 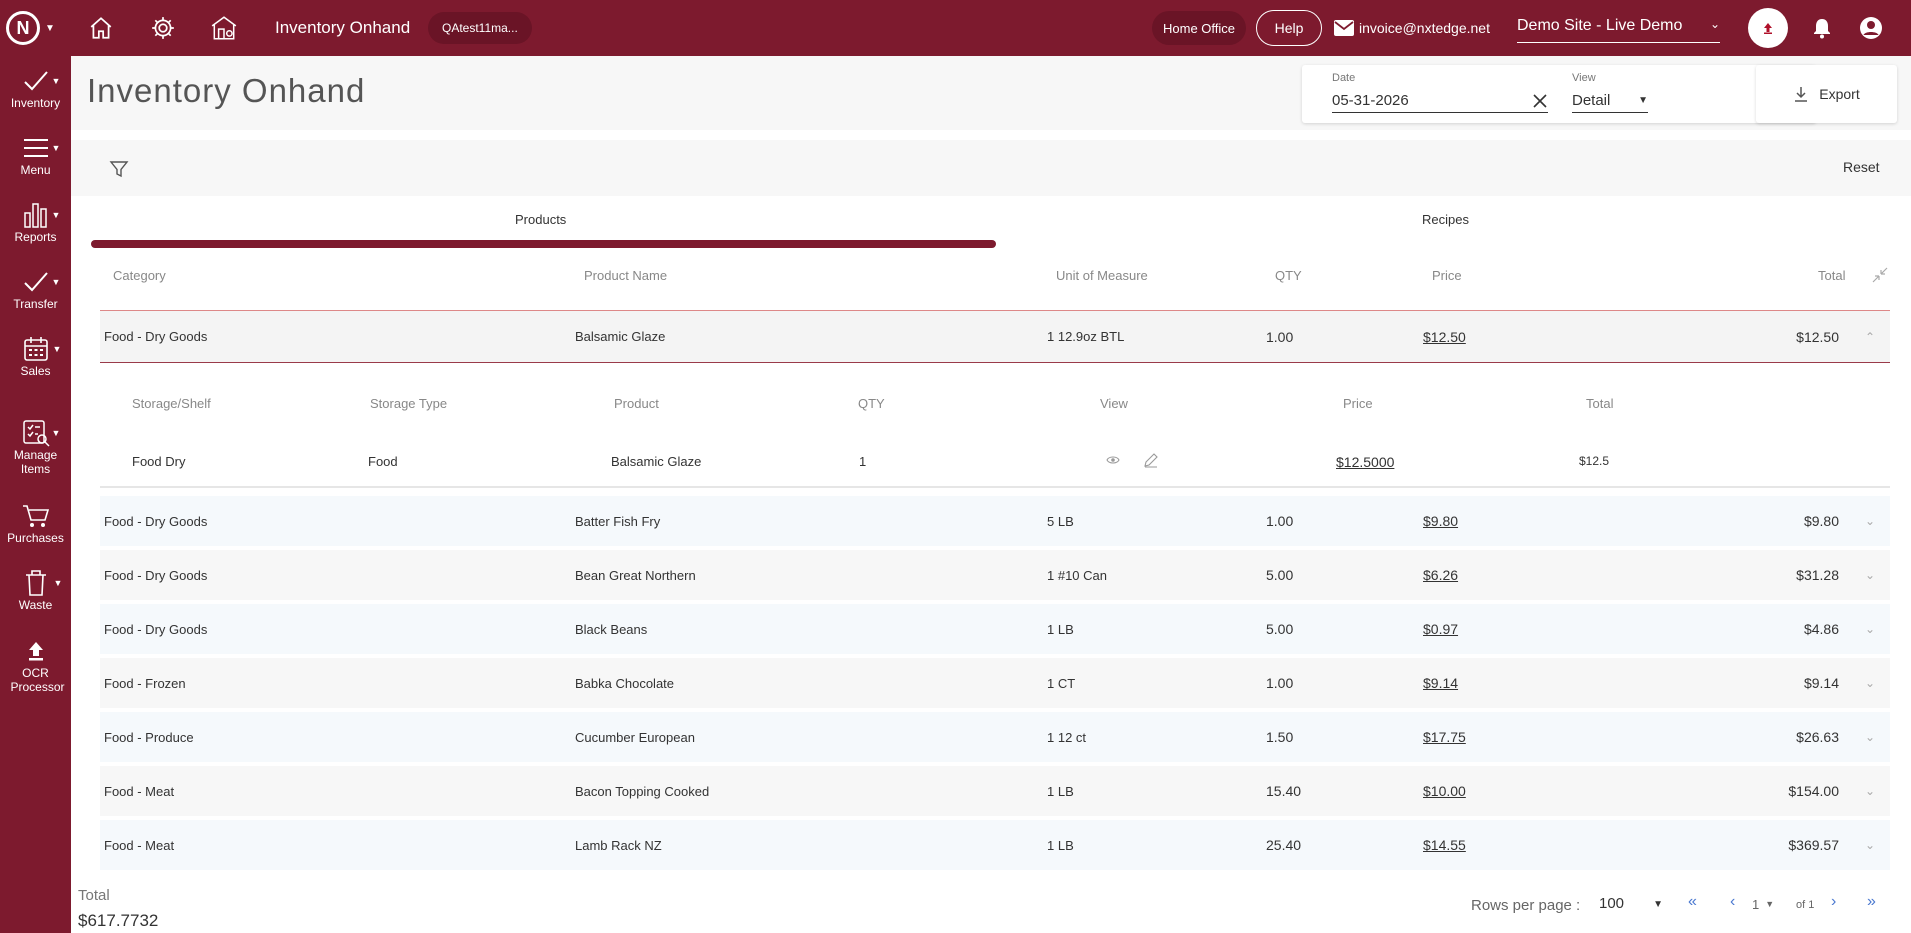 What do you see at coordinates (1822, 28) in the screenshot?
I see `notifications-bell-icon` at bounding box center [1822, 28].